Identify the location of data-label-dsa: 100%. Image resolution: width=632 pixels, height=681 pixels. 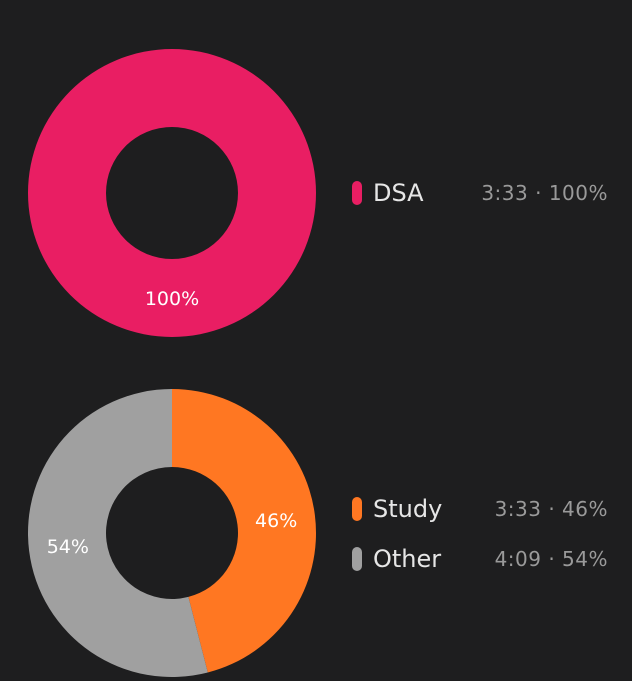
(172, 299).